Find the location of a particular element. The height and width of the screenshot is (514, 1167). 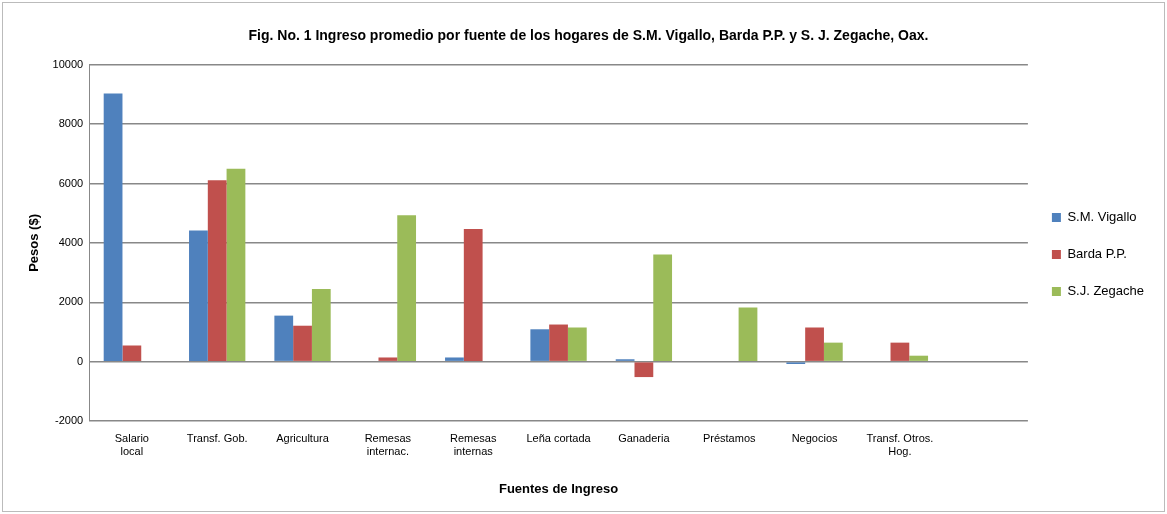

legend-label: S.M. Vigallo is located at coordinates (1102, 217).